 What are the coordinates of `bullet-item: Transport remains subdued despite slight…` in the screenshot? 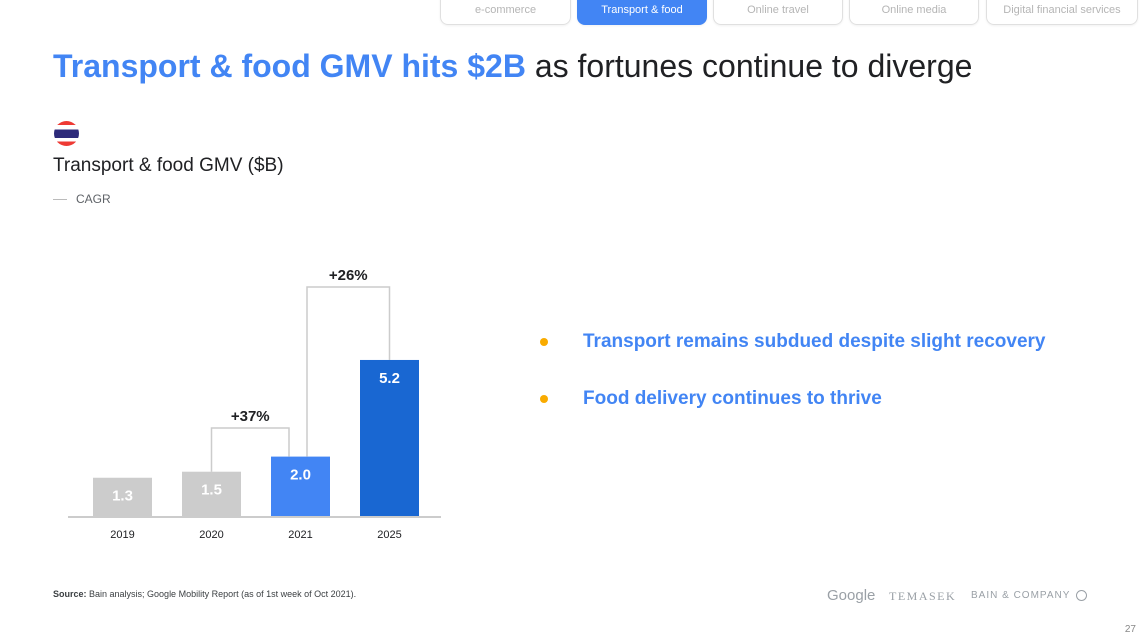 It's located at (792, 342).